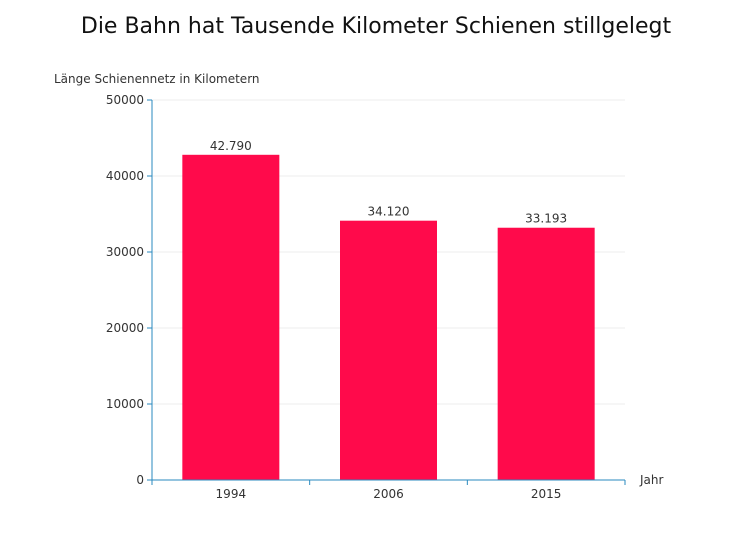 This screenshot has width=752, height=560. Describe the element at coordinates (388, 494) in the screenshot. I see `x-tick-label: 2006` at that location.